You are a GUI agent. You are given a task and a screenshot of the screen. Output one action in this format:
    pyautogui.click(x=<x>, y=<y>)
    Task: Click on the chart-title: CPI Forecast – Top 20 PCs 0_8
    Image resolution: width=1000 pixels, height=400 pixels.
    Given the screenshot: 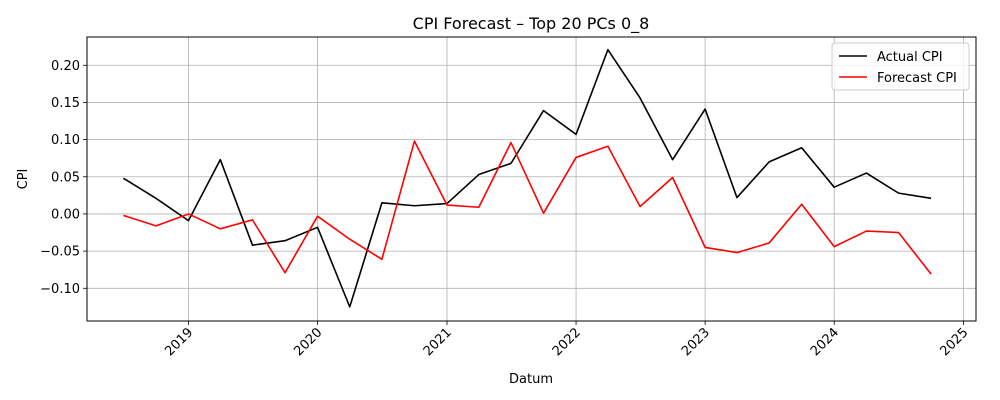 What is the action you would take?
    pyautogui.click(x=531, y=24)
    